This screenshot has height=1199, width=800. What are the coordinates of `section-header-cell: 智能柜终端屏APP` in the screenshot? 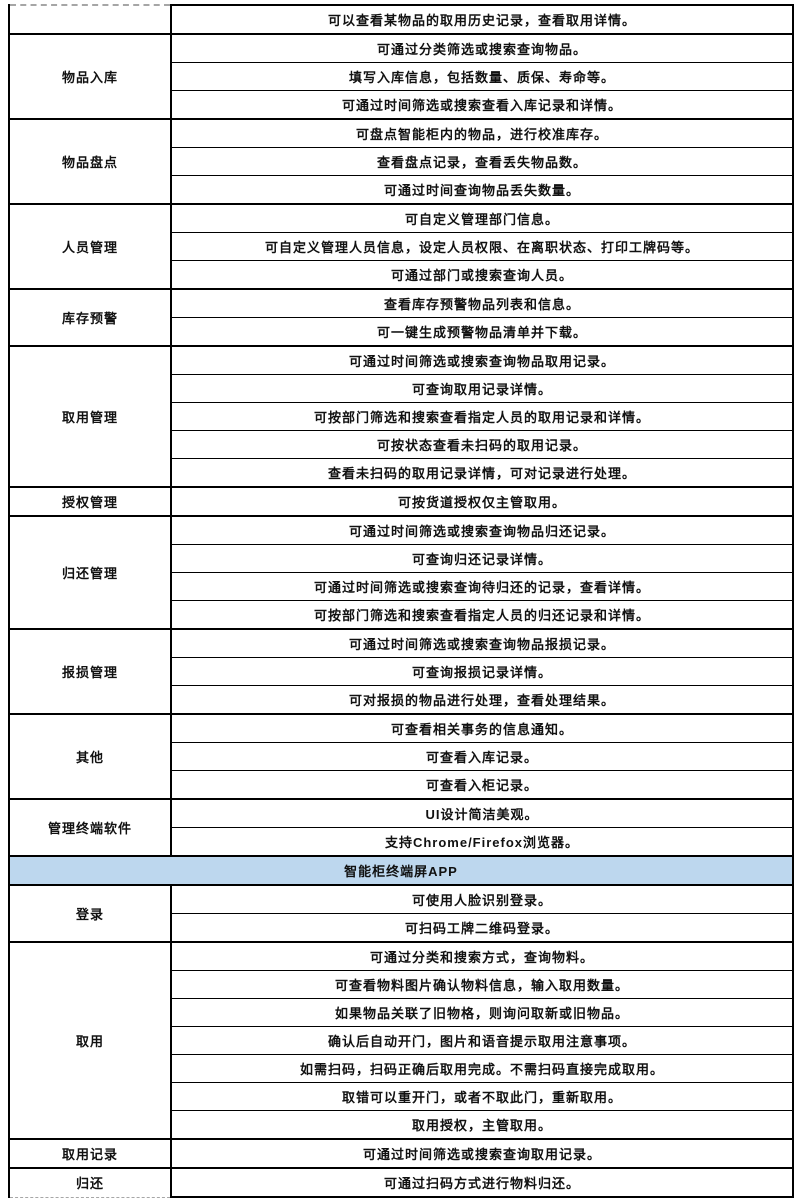 It's located at (401, 870).